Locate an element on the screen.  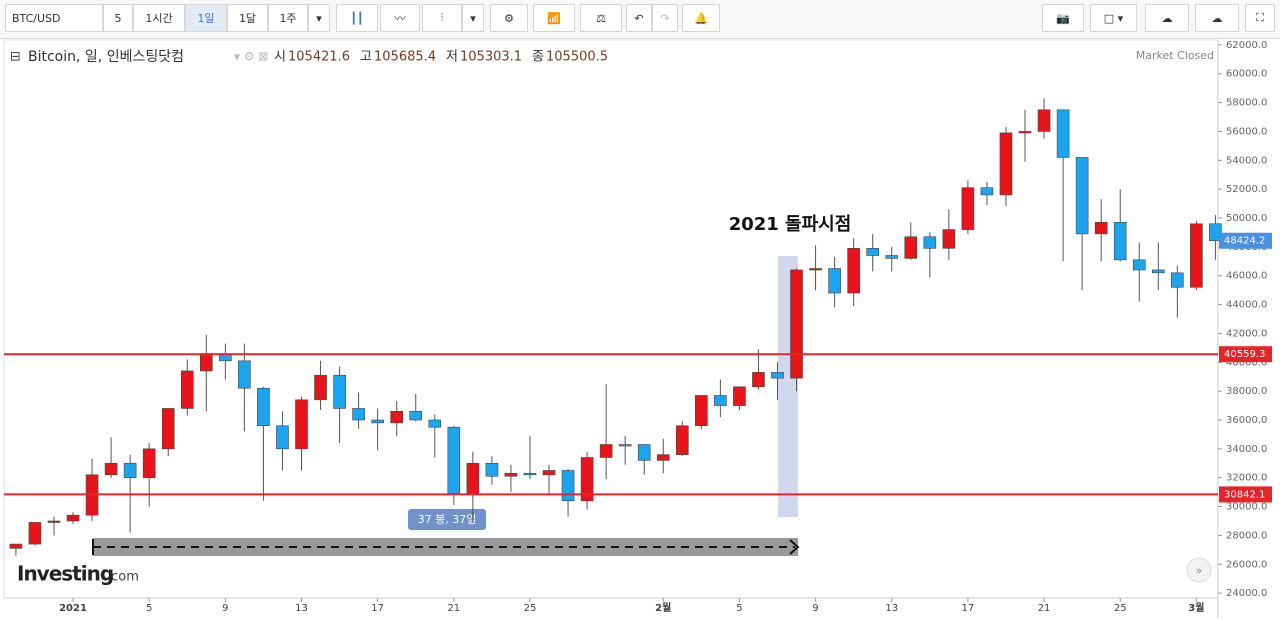
candle-button: ┃┃ is located at coordinates (357, 18).